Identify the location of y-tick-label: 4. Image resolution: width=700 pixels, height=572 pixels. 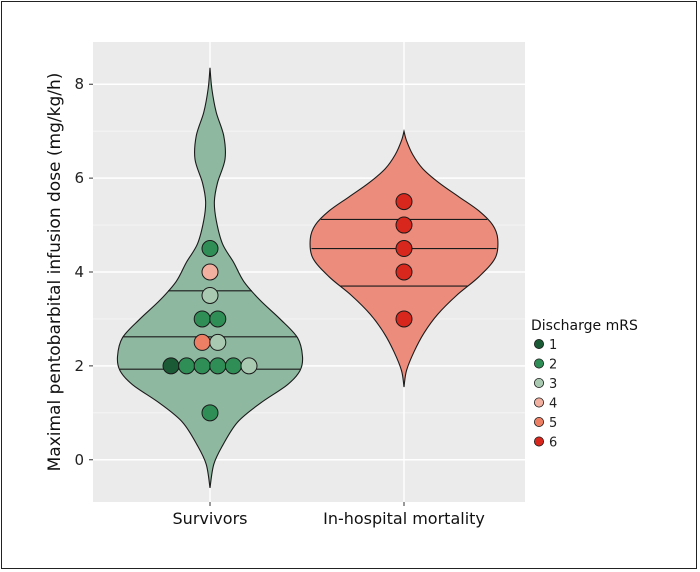
(79, 272).